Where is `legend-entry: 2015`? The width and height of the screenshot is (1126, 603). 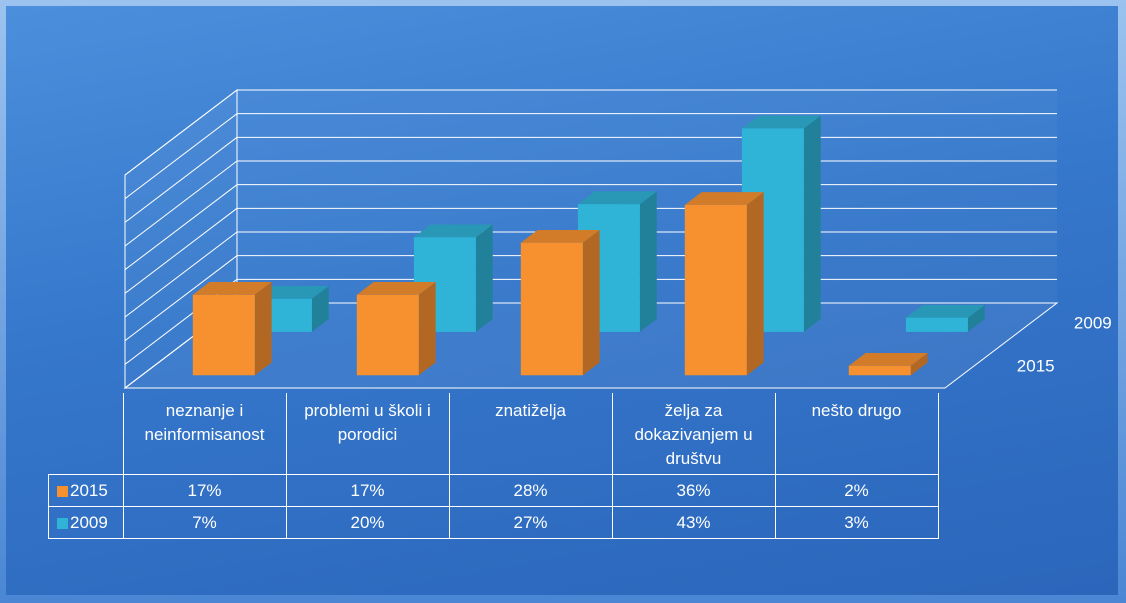
legend-entry: 2015 is located at coordinates (86, 490).